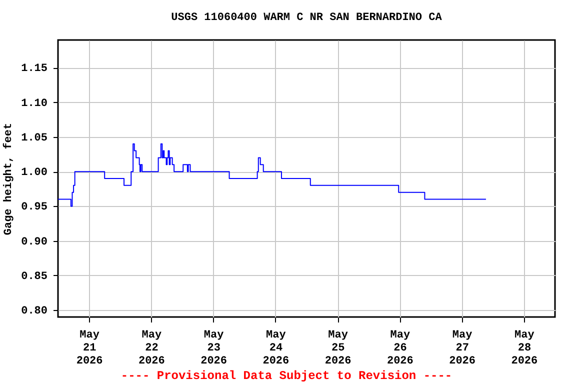 The width and height of the screenshot is (576, 384). I want to click on x-tick-label: May 21 2026, so click(89, 349).